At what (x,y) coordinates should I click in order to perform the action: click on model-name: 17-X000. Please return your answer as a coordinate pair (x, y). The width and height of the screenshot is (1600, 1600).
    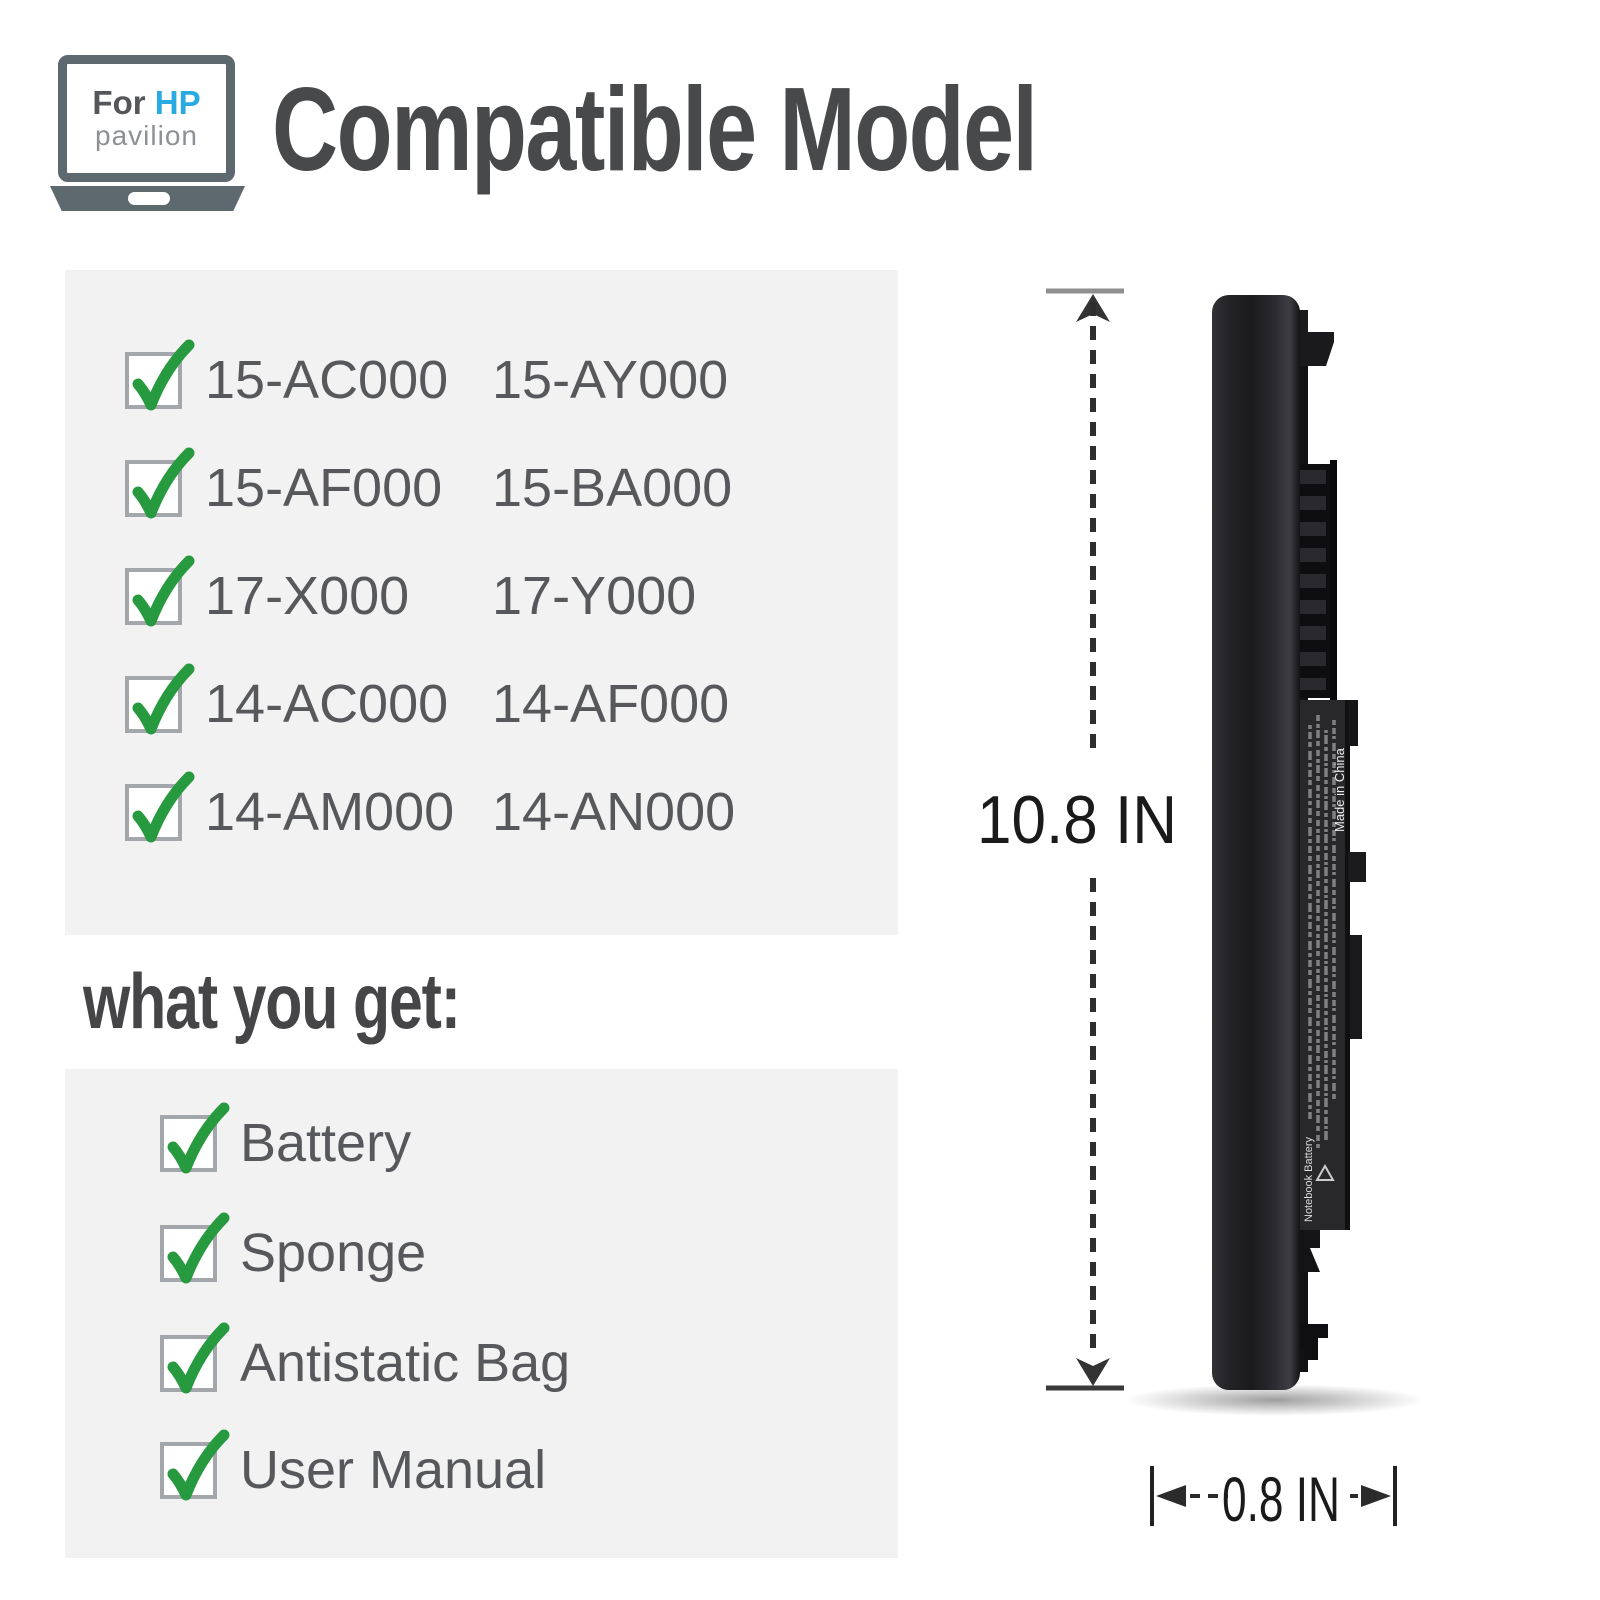
    Looking at the image, I should click on (307, 596).